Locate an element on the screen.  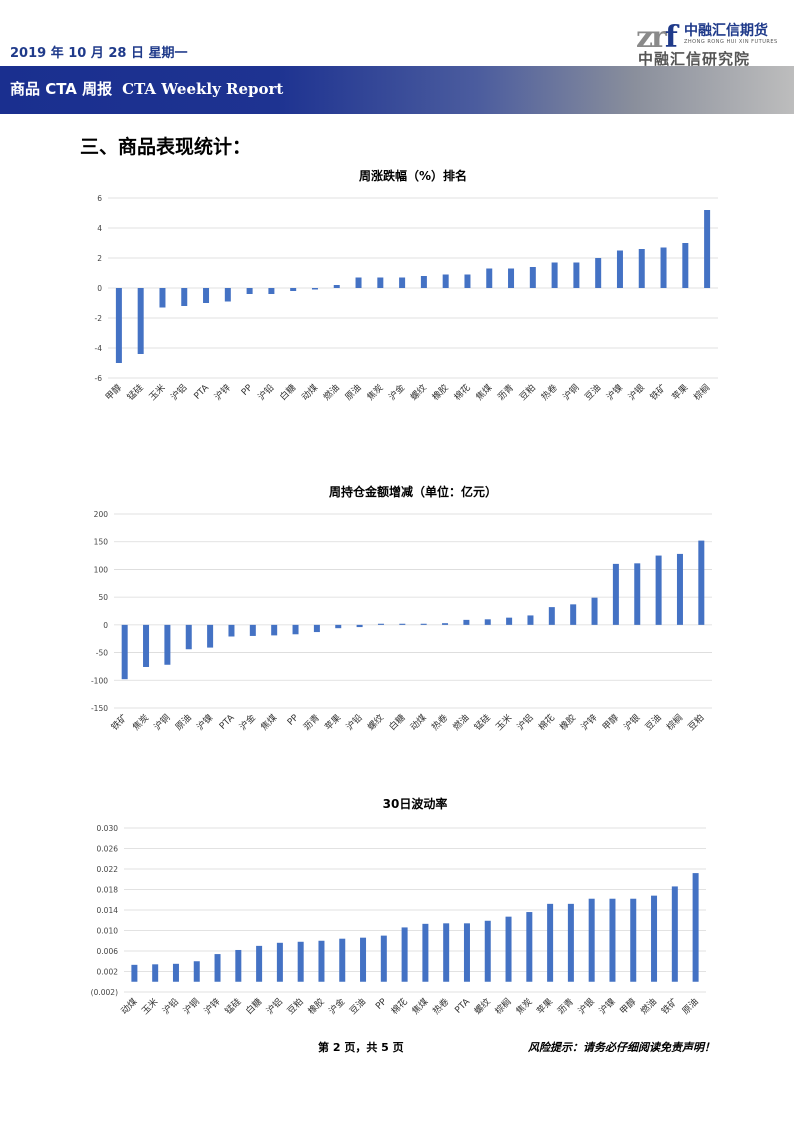
x-category-label: PP is located at coordinates (293, 720).